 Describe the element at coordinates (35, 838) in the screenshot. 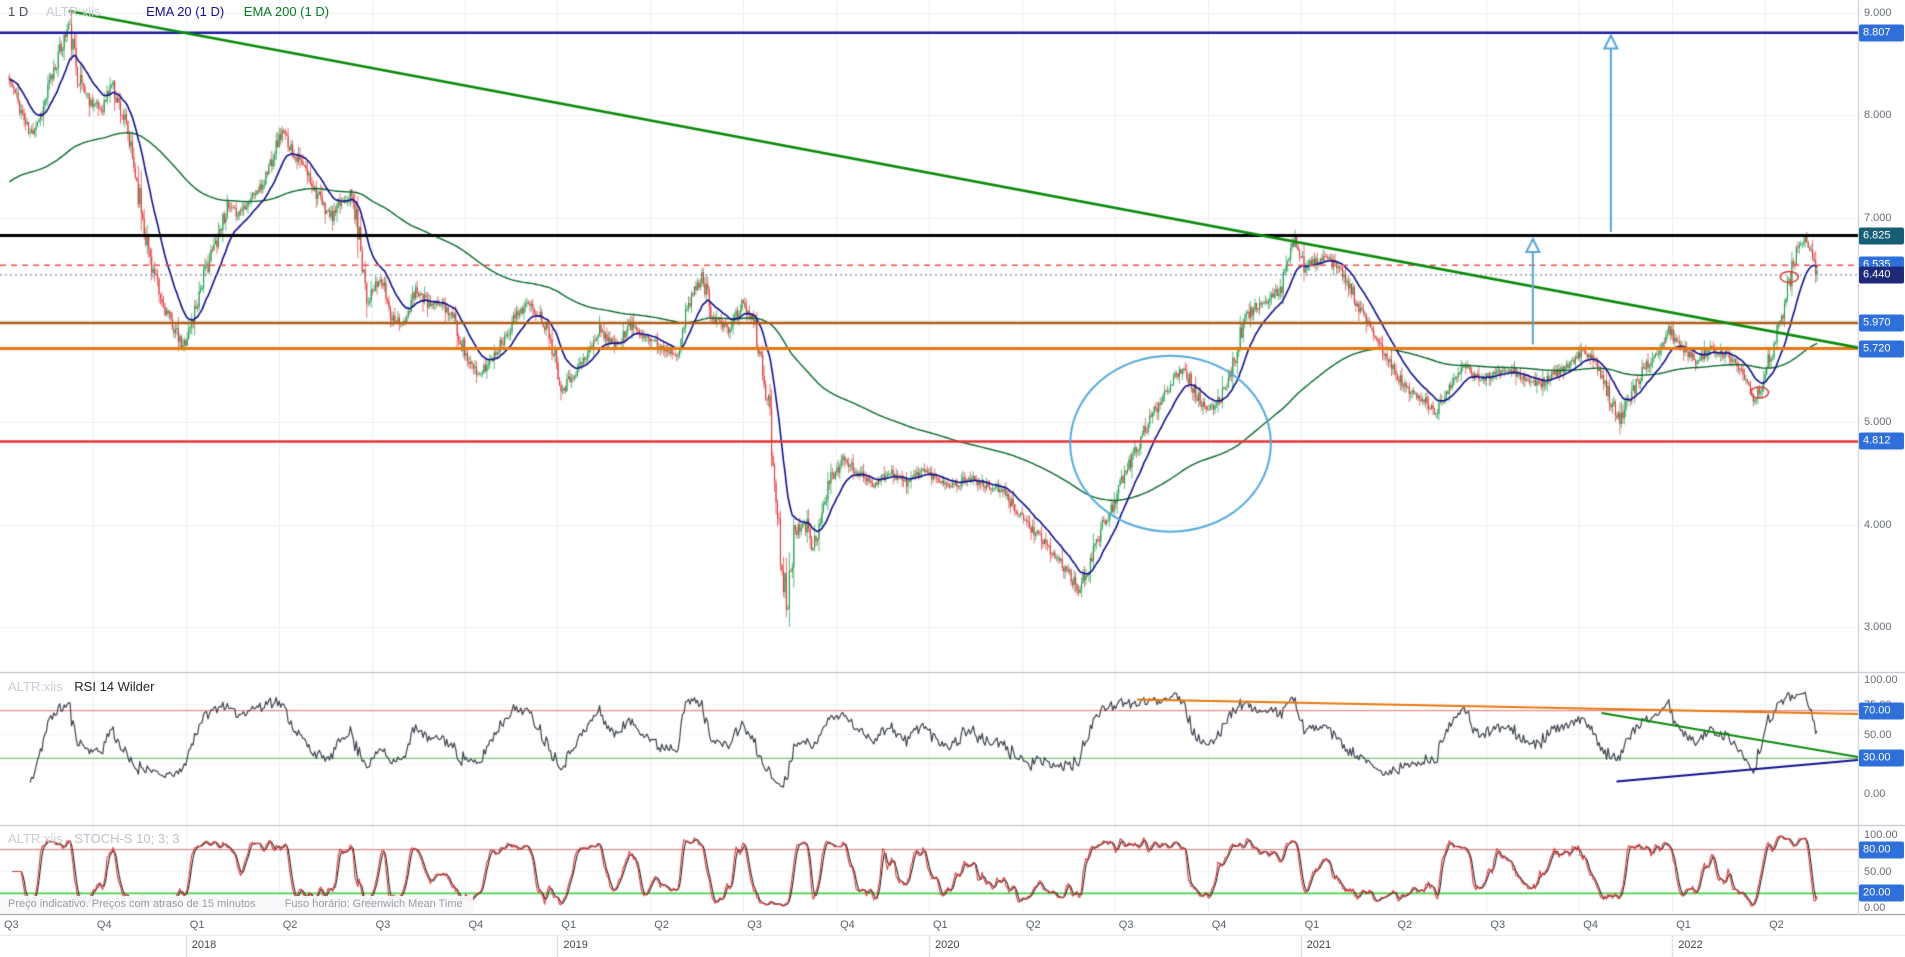

I see `stoch-symbol-label: ALTR:xlis` at that location.